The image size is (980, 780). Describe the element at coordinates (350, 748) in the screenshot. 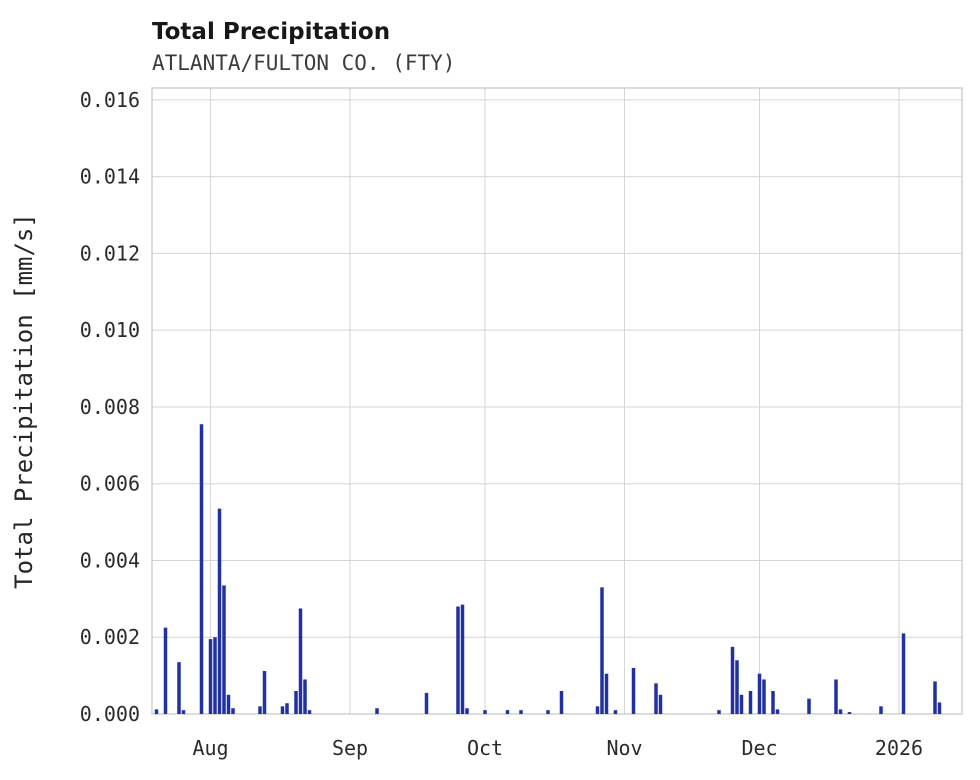

I see `x-tick-label: Sep` at that location.